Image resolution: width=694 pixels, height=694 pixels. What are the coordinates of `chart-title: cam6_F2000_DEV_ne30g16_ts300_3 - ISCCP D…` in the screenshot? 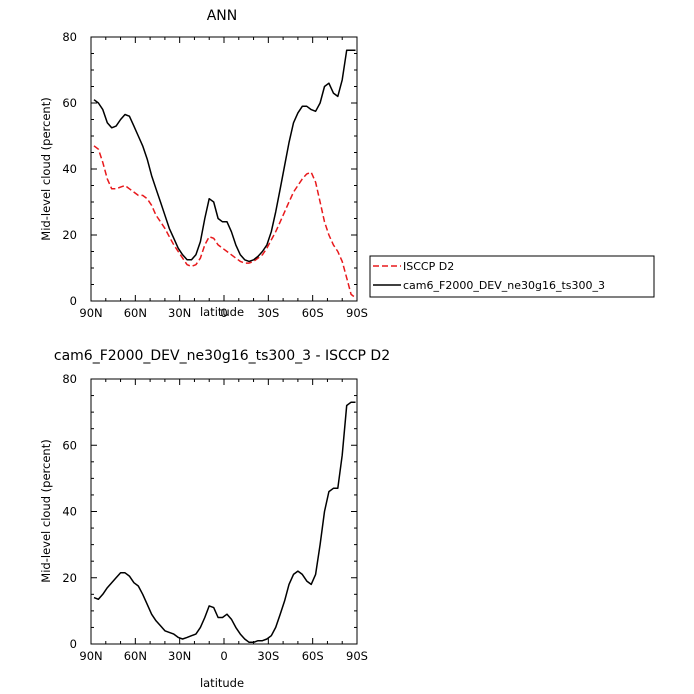 It's located at (222, 356).